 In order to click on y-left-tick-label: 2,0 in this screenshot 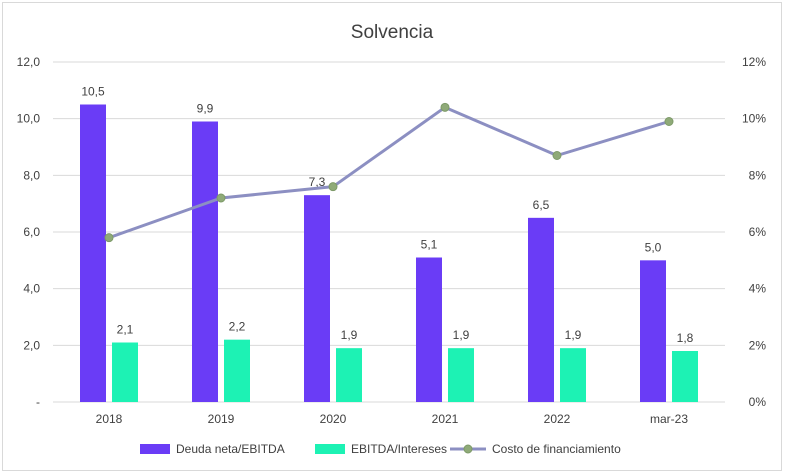, I will do `click(31, 345)`.